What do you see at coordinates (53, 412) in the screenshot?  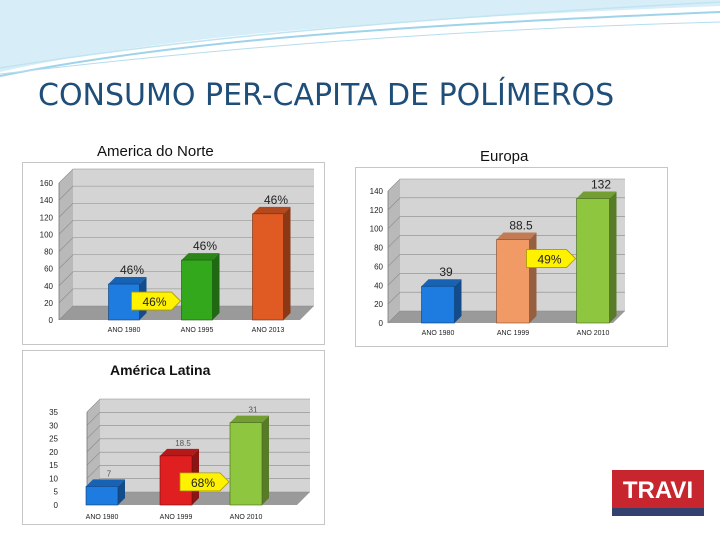 I see `y-tick-label: 35` at bounding box center [53, 412].